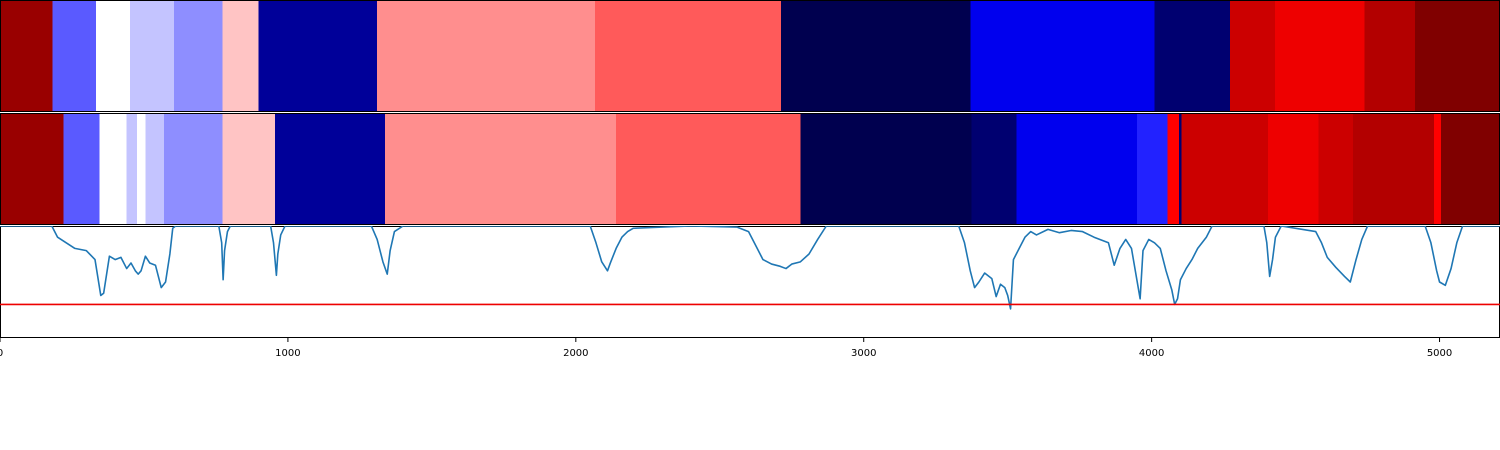 Image resolution: width=1500 pixels, height=450 pixels. I want to click on x-tick-label-2: 1000, so click(287, 353).